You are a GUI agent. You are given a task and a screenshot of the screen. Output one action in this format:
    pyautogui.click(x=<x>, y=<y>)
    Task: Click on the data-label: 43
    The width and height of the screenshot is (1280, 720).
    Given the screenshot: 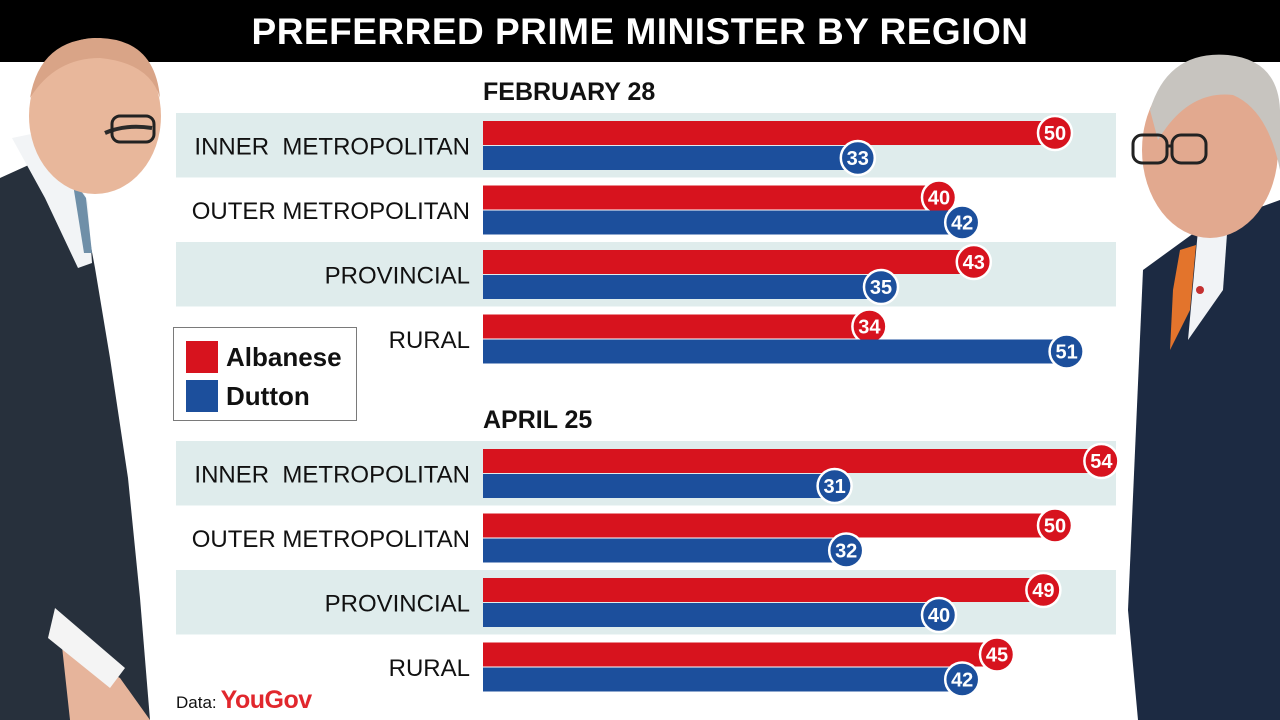 What is the action you would take?
    pyautogui.click(x=974, y=263)
    